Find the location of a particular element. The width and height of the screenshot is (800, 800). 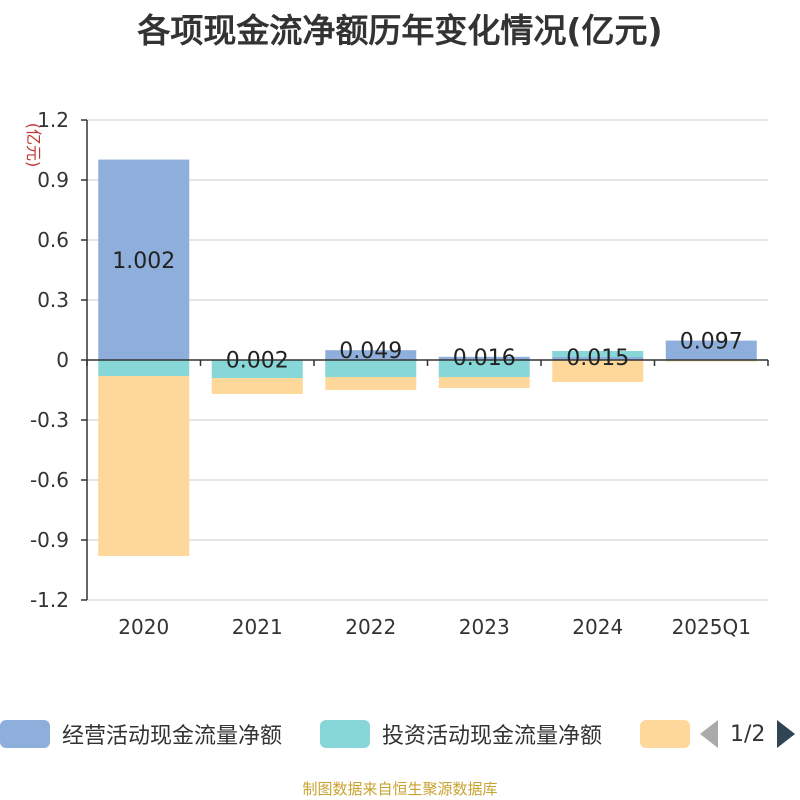

bar-2022-s0 is located at coordinates (371, 355).